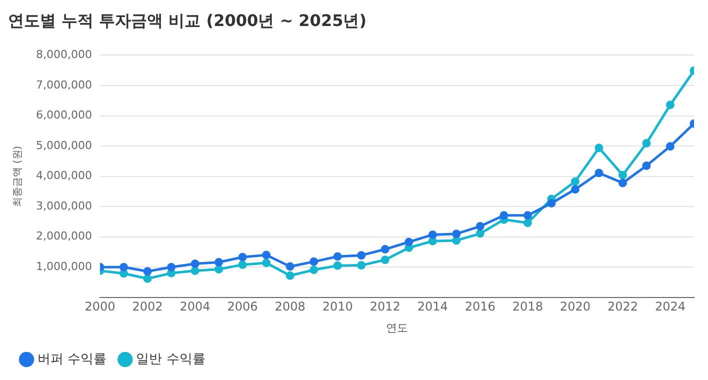 The image size is (708, 380). What do you see at coordinates (337, 307) in the screenshot?
I see `x-tick-label: 2010` at bounding box center [337, 307].